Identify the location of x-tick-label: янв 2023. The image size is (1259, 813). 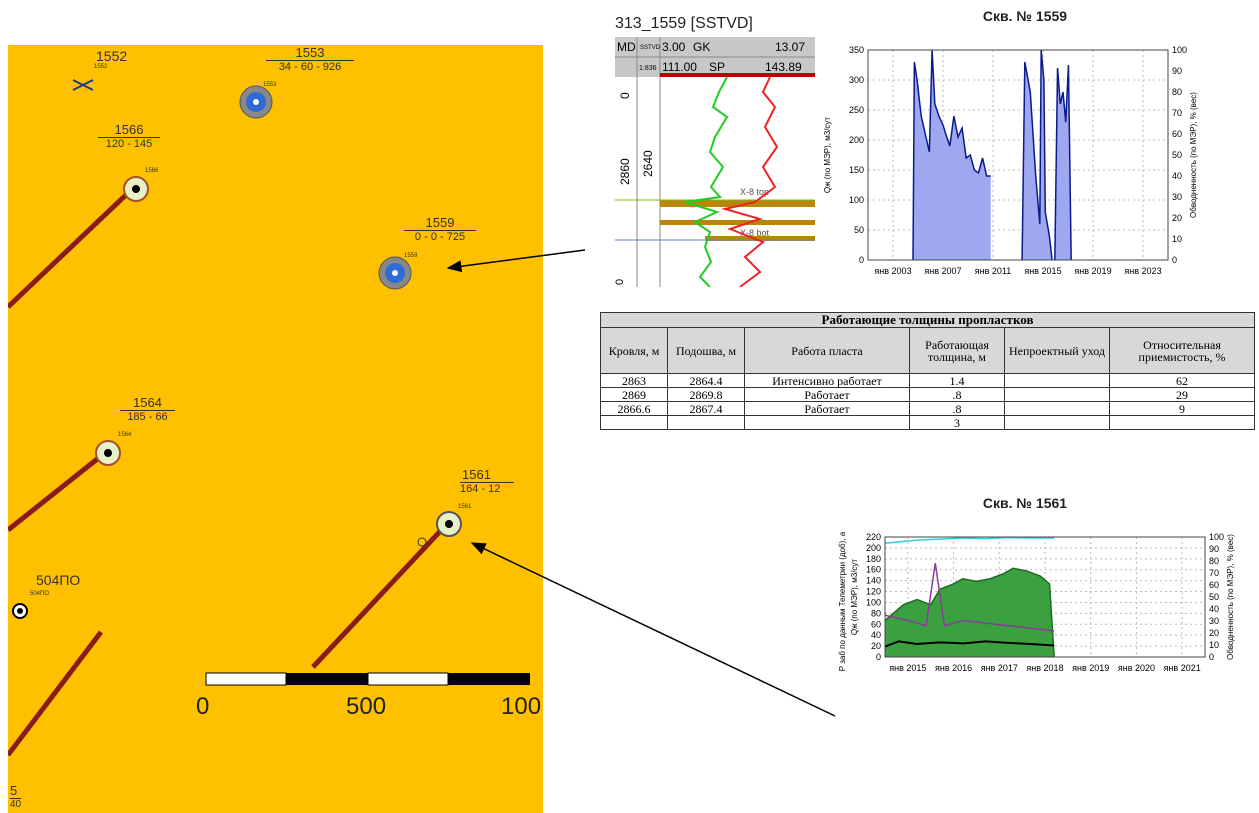
(1142, 271).